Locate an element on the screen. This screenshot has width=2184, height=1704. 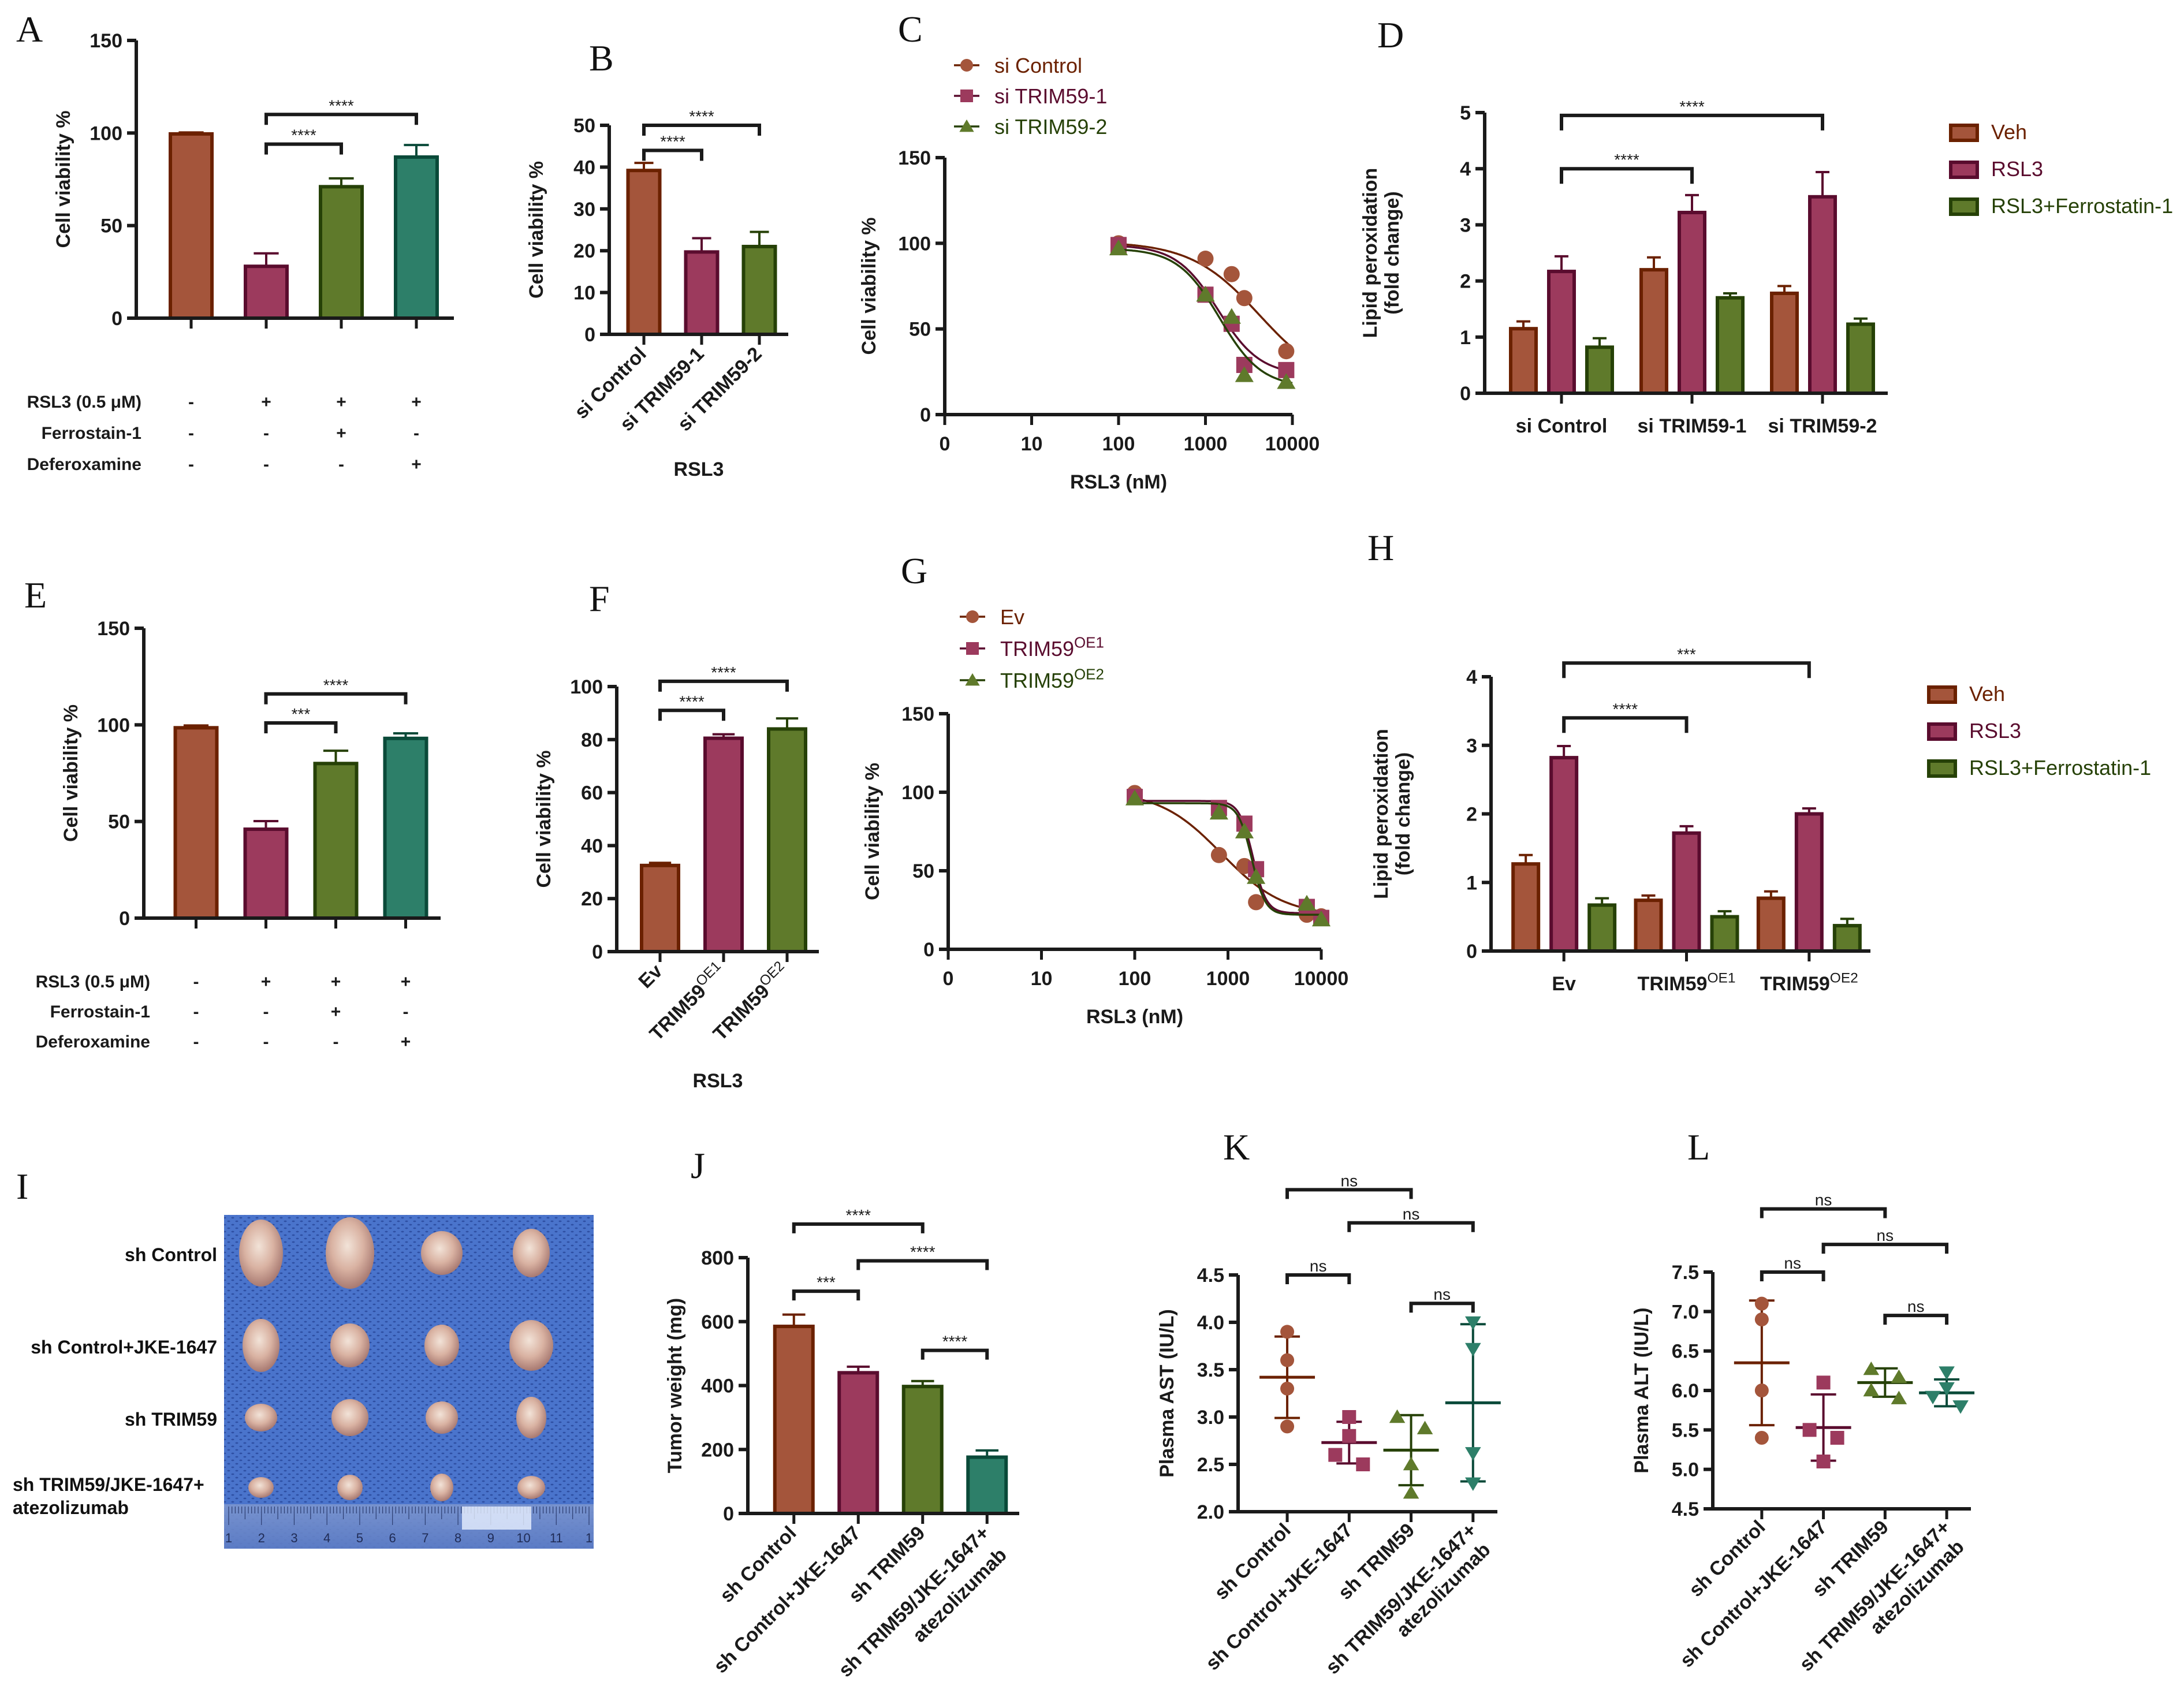
y-tick-label: 5 is located at coordinates (1465, 113).